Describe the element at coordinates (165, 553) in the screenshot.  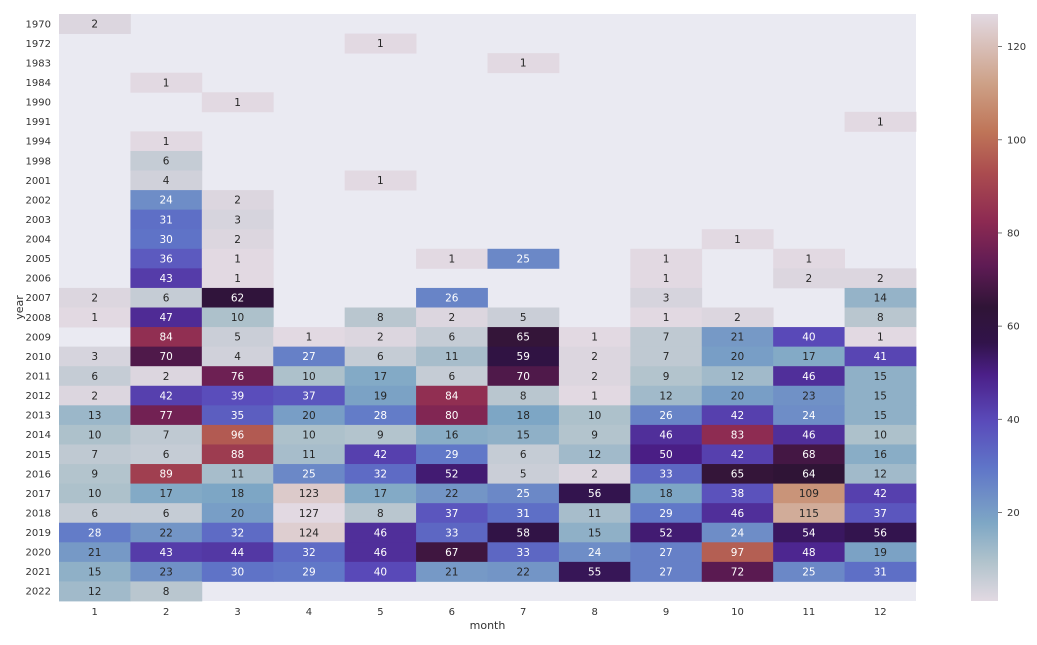
I see `cell-value-label: 43` at that location.